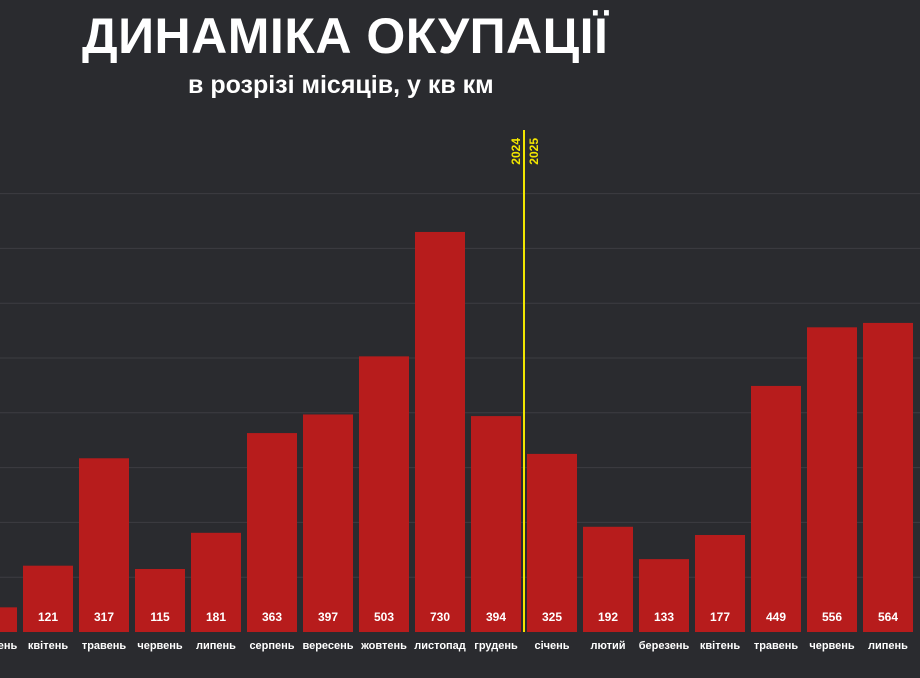 Image resolution: width=920 pixels, height=678 pixels. What do you see at coordinates (720, 617) in the screenshot?
I see `data-label: 177` at bounding box center [720, 617].